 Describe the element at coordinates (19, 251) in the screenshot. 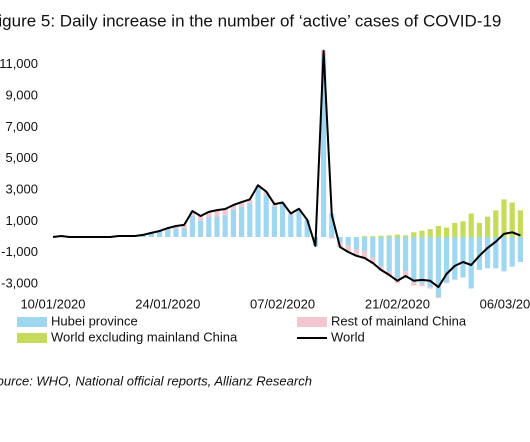

I see `y-tick-label: -1,000` at that location.